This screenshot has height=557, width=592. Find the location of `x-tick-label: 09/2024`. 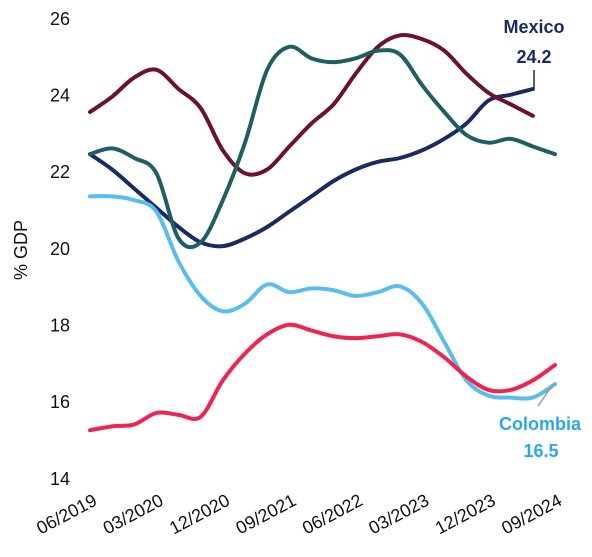

x-tick-label: 09/2024 is located at coordinates (531, 514).